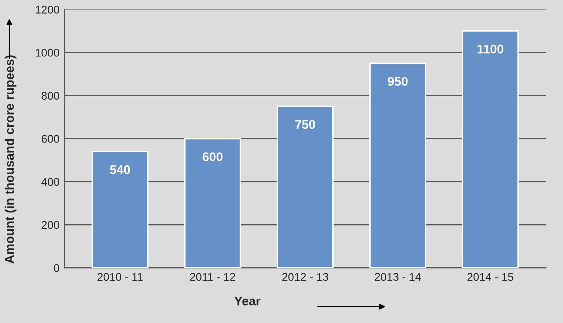 The width and height of the screenshot is (563, 323). I want to click on y-axis-title: Amount (in thousand crore rupees), so click(10, 160).